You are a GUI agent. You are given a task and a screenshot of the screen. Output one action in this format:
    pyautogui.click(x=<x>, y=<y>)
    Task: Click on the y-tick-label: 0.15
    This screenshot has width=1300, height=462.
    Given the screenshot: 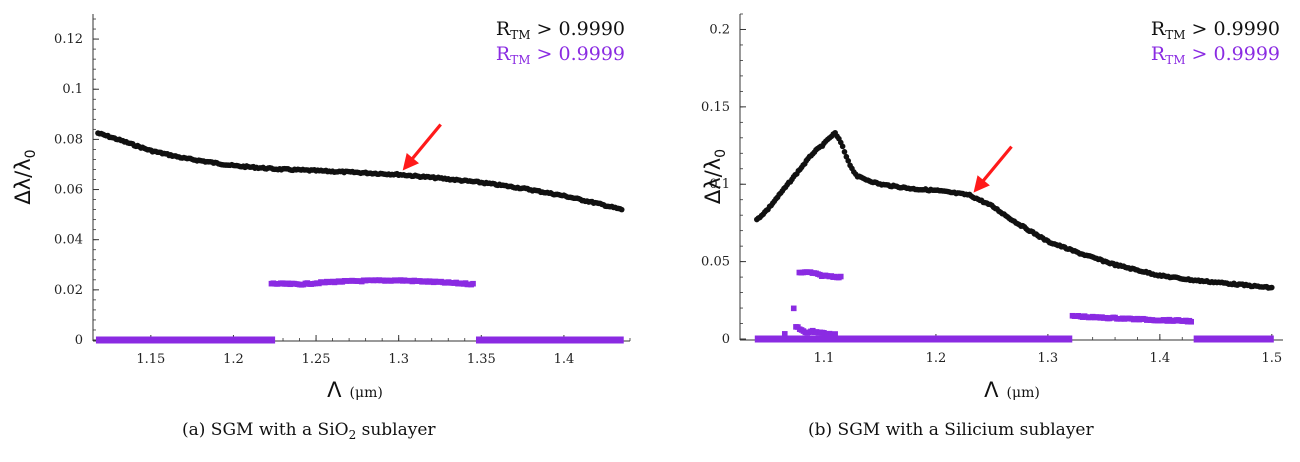 What is the action you would take?
    pyautogui.click(x=715, y=107)
    